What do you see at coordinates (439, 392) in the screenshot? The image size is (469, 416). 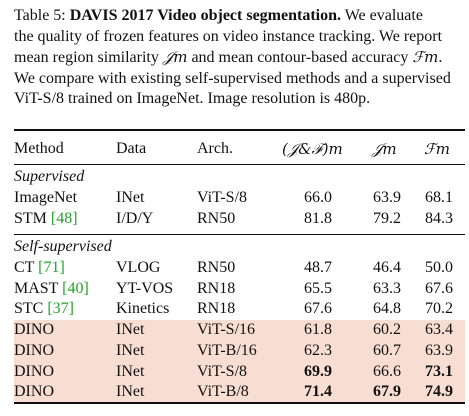 I see `table-cell-f: 74.9` at bounding box center [439, 392].